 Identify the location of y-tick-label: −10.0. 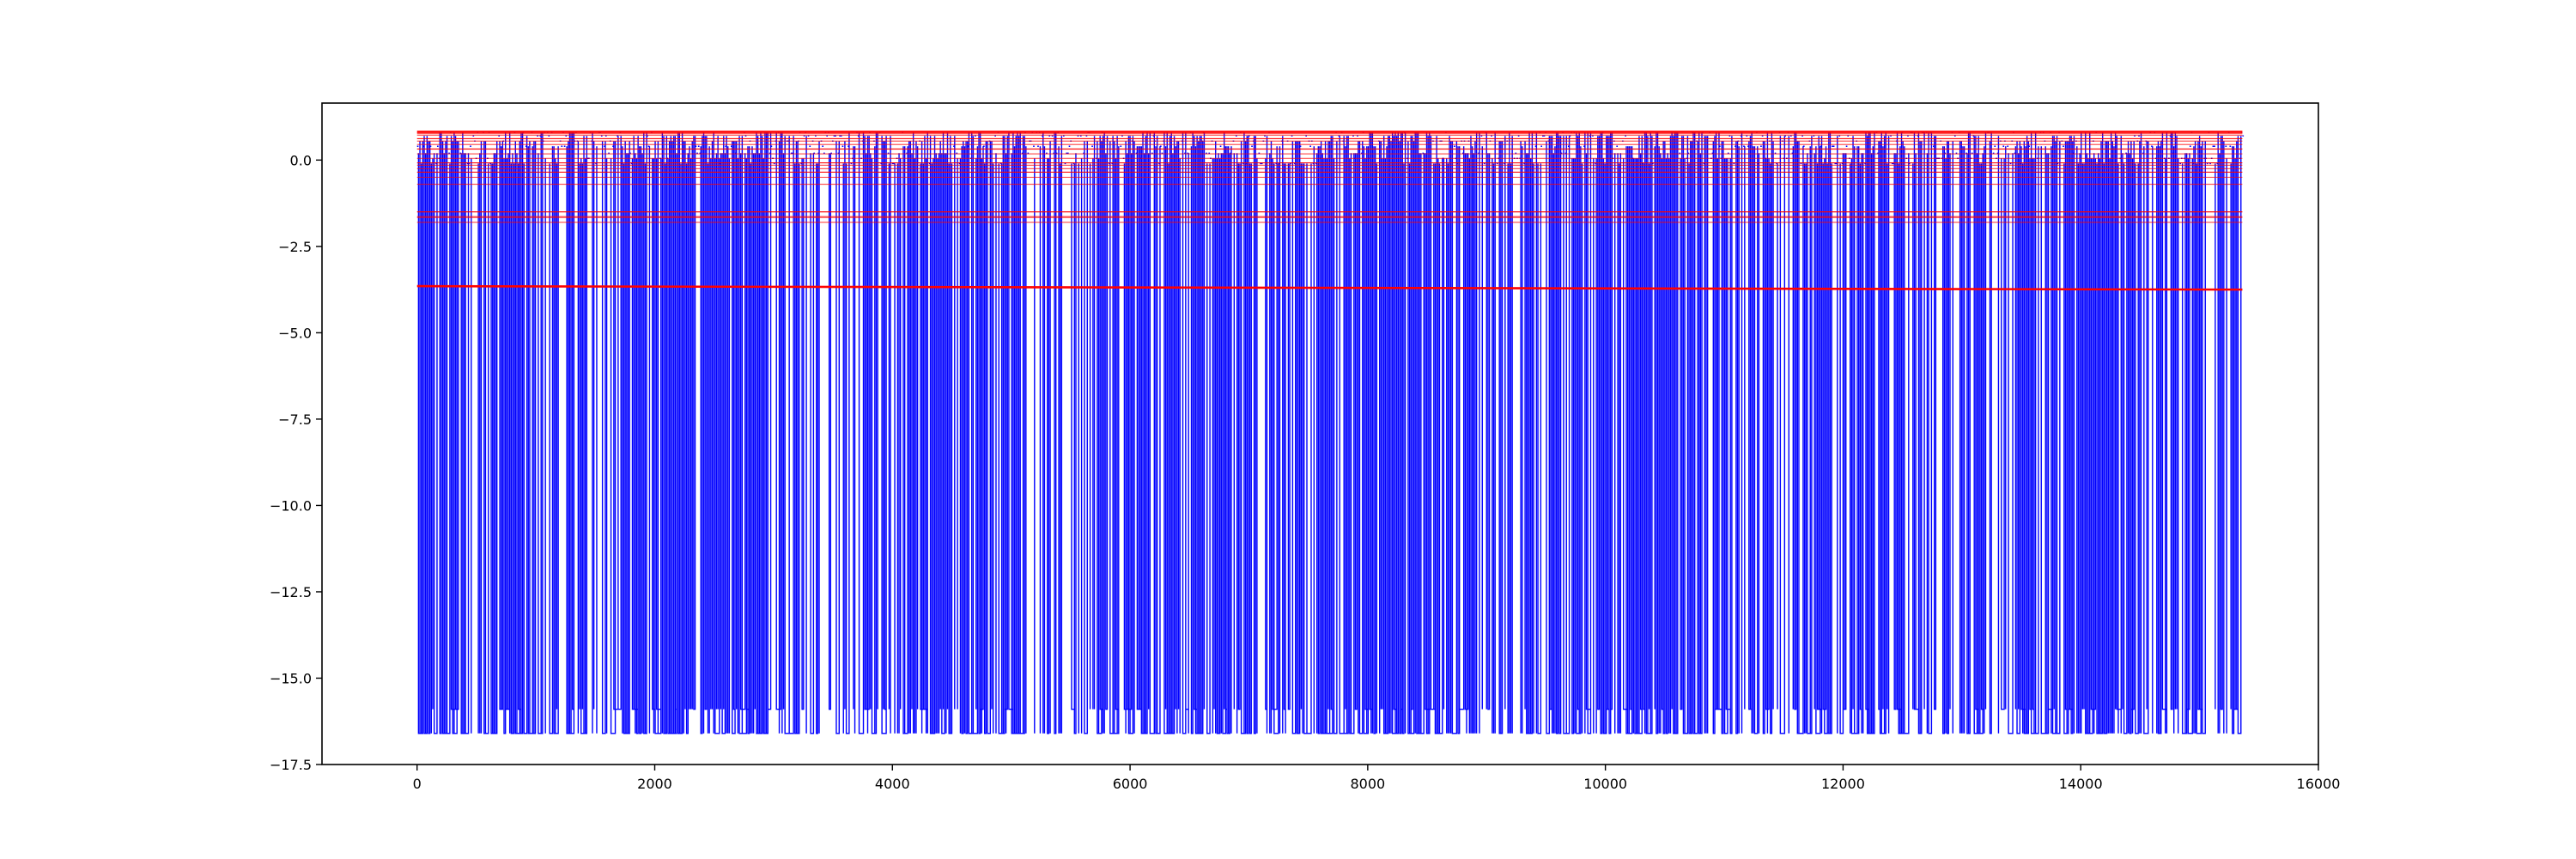
(291, 506).